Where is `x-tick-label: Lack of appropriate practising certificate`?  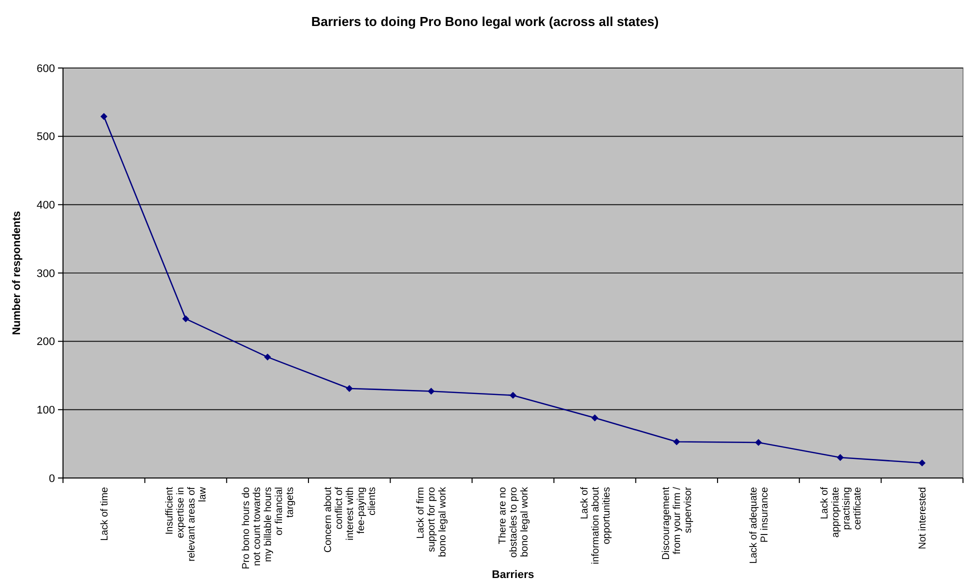
x-tick-label: Lack of appropriate practising certificate is located at coordinates (841, 512).